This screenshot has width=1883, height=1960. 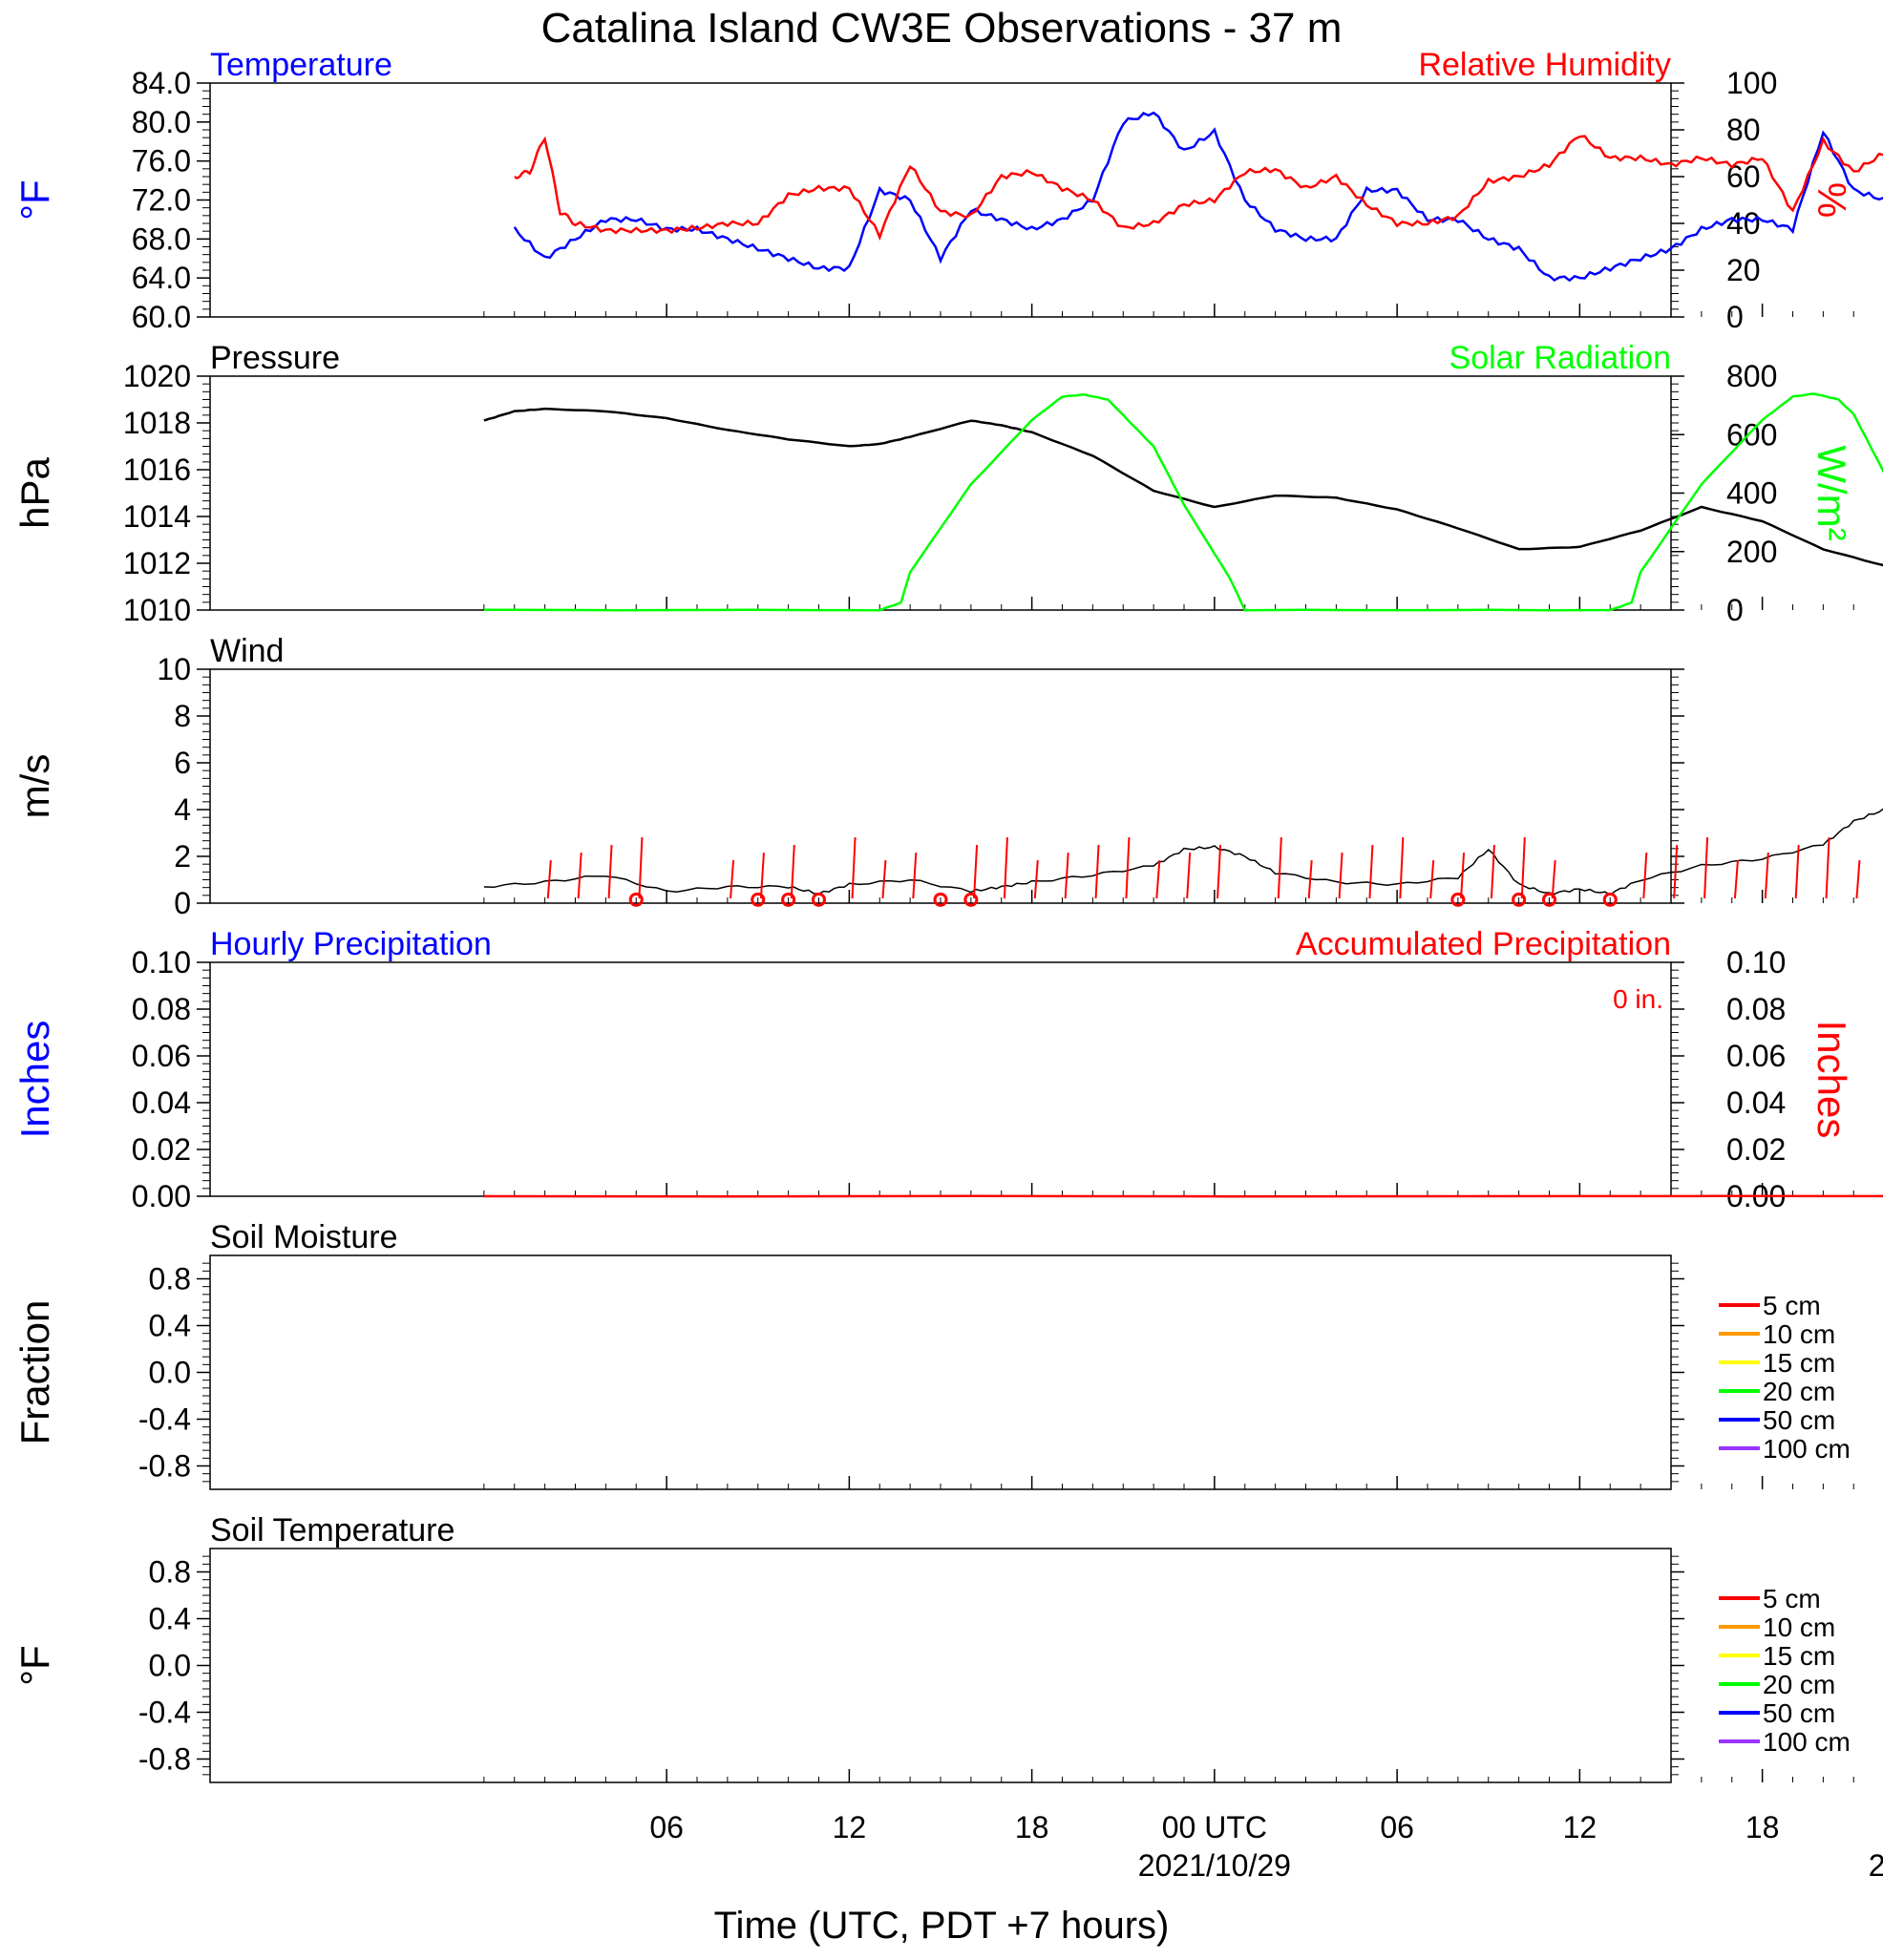 What do you see at coordinates (275, 358) in the screenshot?
I see `panel-title-left: Pressure` at bounding box center [275, 358].